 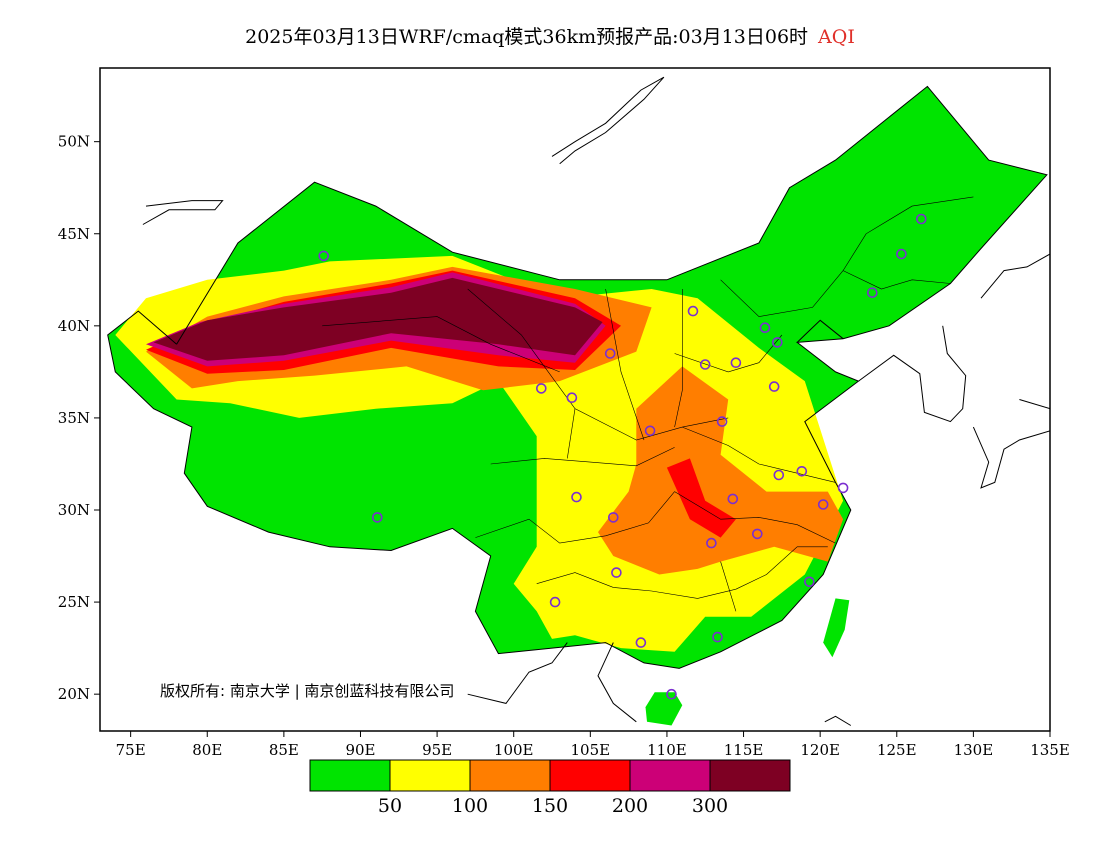 What do you see at coordinates (757, 534) in the screenshot?
I see `city-marker-nanchang` at bounding box center [757, 534].